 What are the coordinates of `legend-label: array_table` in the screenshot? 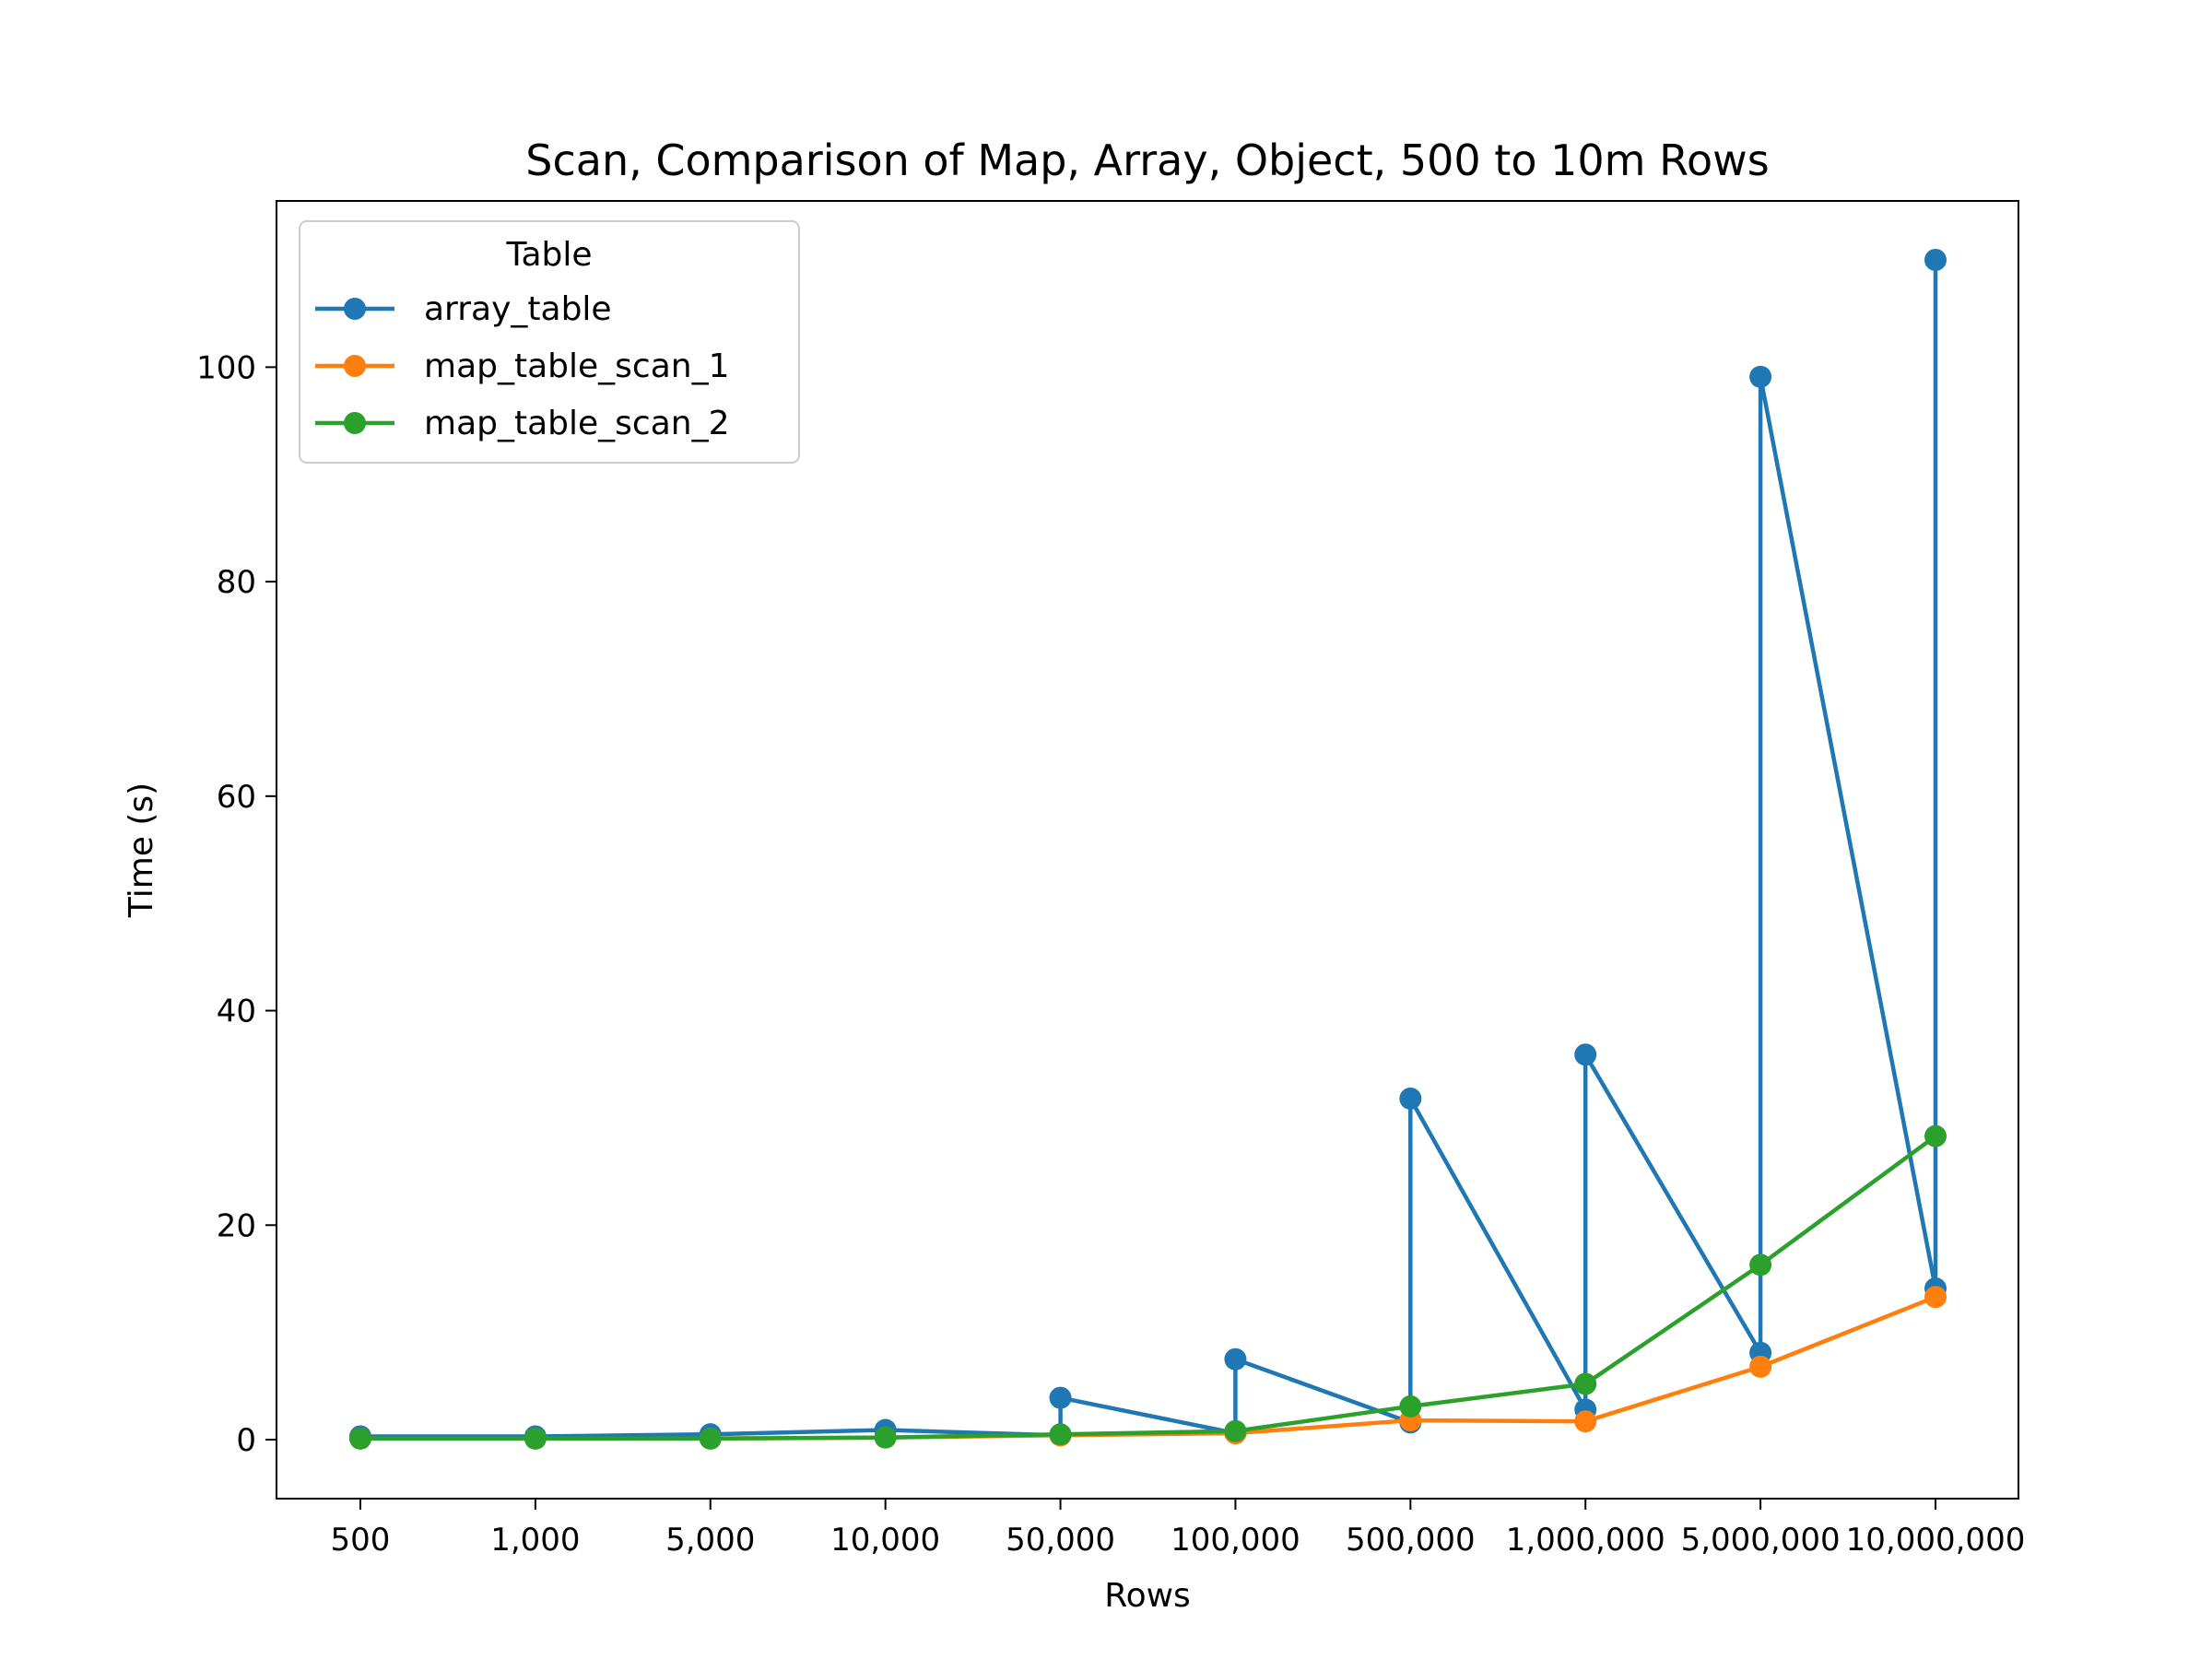 It's located at (518, 309).